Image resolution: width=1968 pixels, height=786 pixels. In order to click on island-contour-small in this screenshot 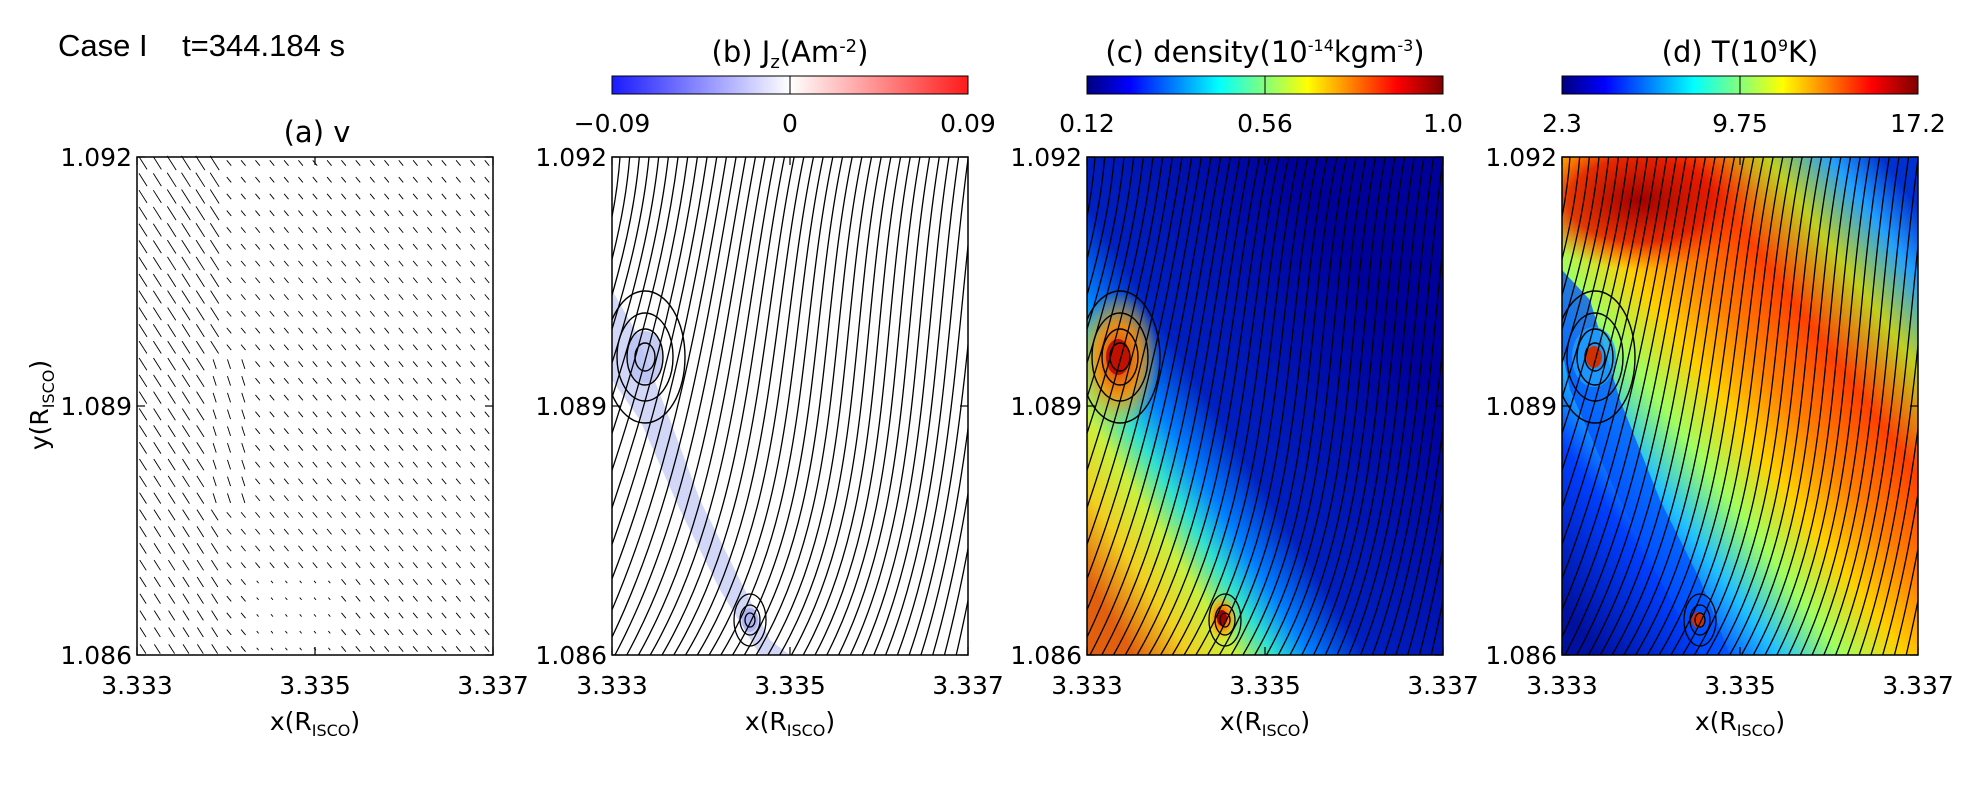, I will do `click(1225, 620)`.